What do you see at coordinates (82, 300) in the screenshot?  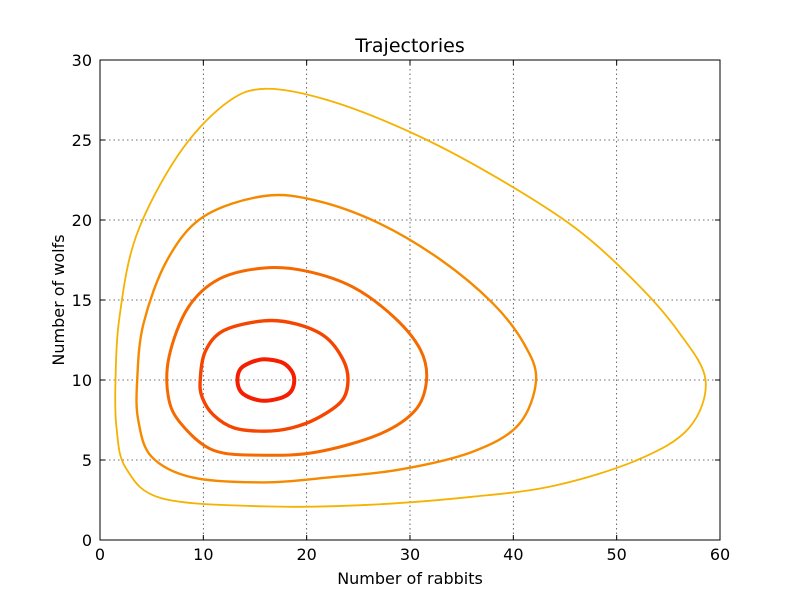 I see `y-tick-label: 15` at bounding box center [82, 300].